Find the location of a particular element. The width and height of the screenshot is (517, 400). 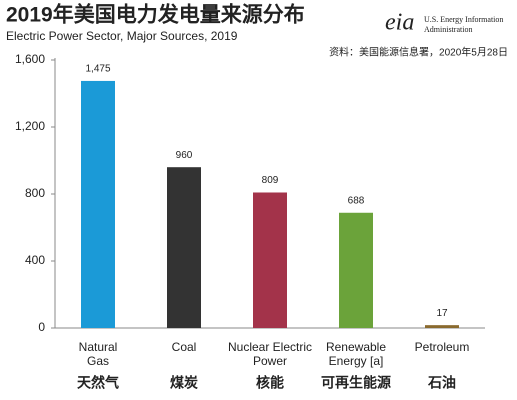

value-label: 1,475 is located at coordinates (97, 69).